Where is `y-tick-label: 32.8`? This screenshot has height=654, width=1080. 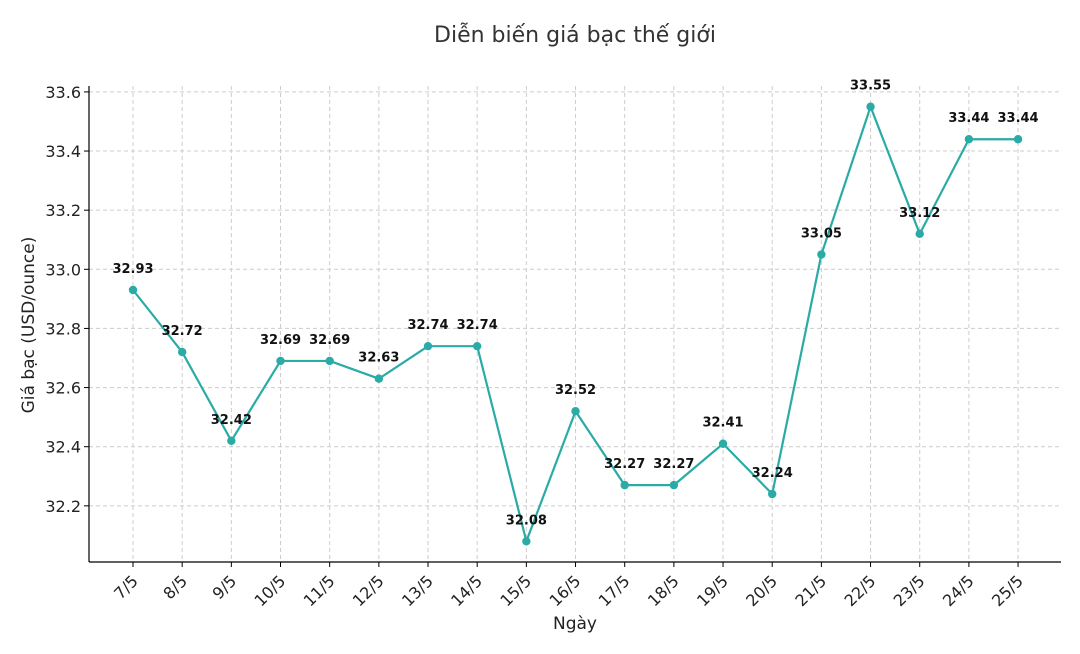
y-tick-label: 32.8 is located at coordinates (63, 328).